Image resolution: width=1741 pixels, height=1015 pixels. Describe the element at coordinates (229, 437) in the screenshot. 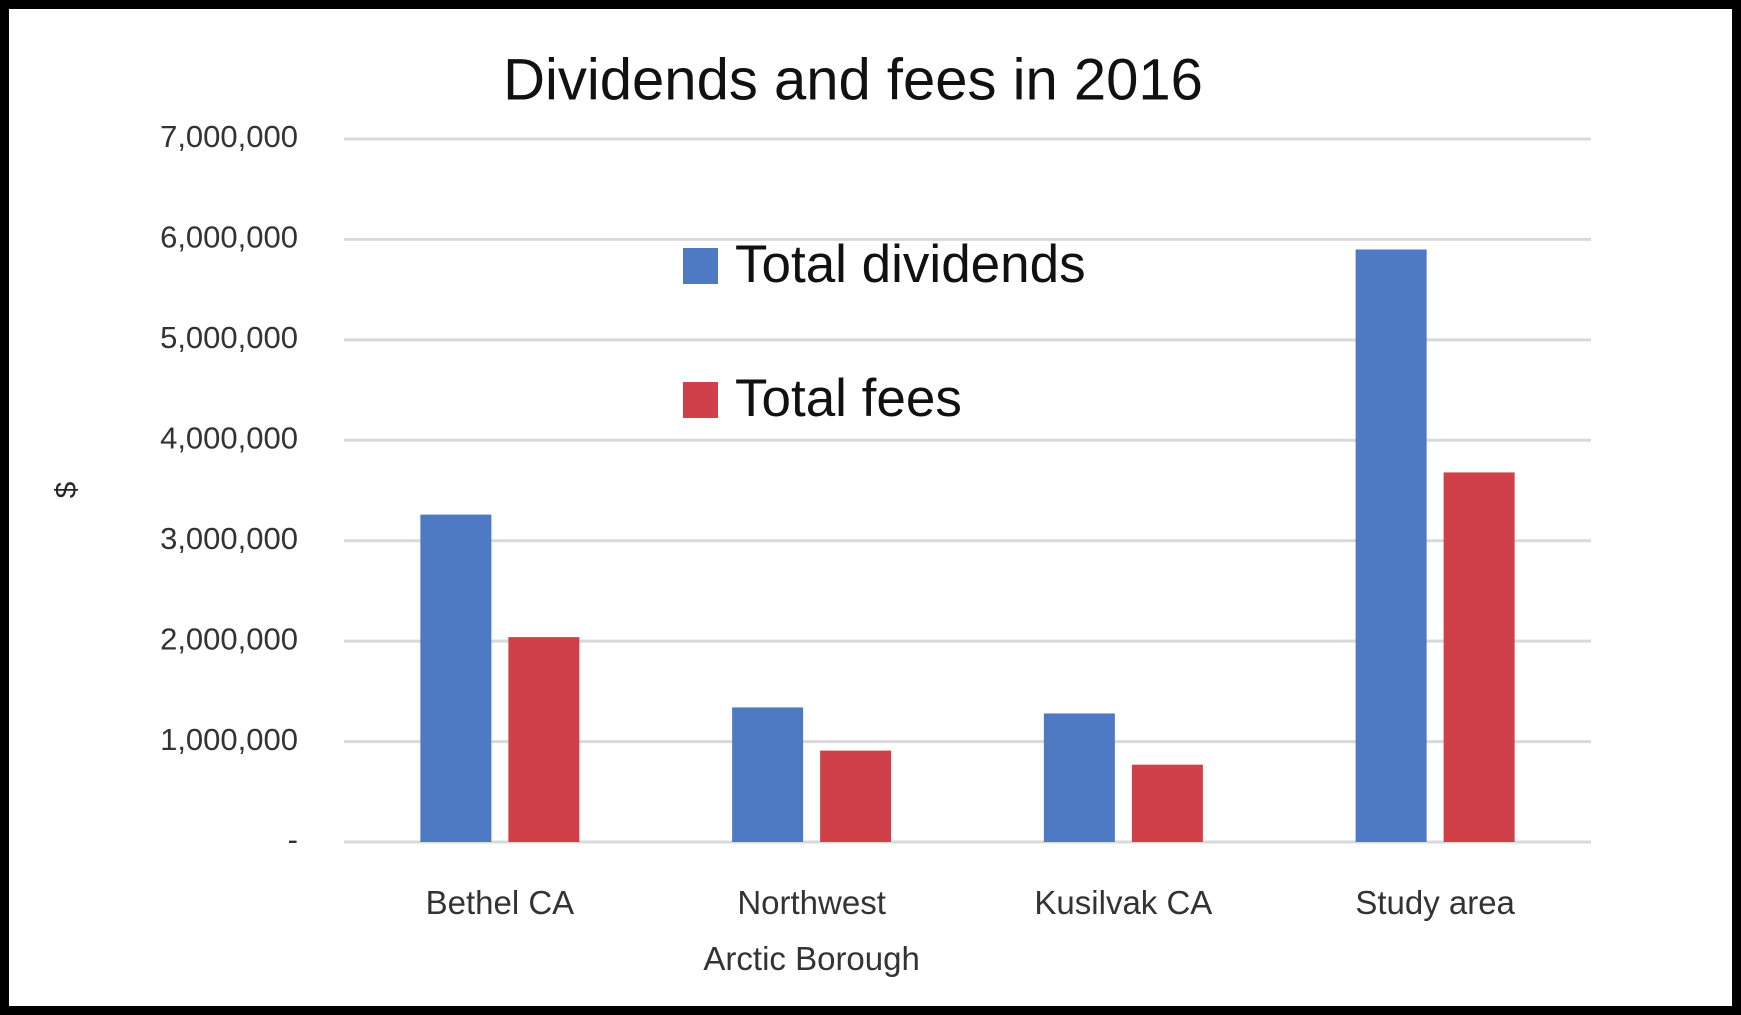

I see `y-tick-label: 4,000,000` at that location.